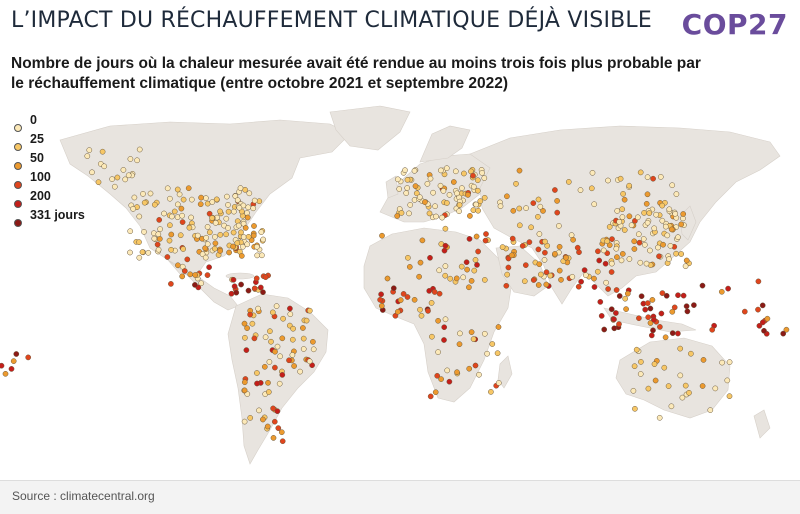  What do you see at coordinates (57, 214) in the screenshot?
I see `legend-label: 331 jours` at bounding box center [57, 214].